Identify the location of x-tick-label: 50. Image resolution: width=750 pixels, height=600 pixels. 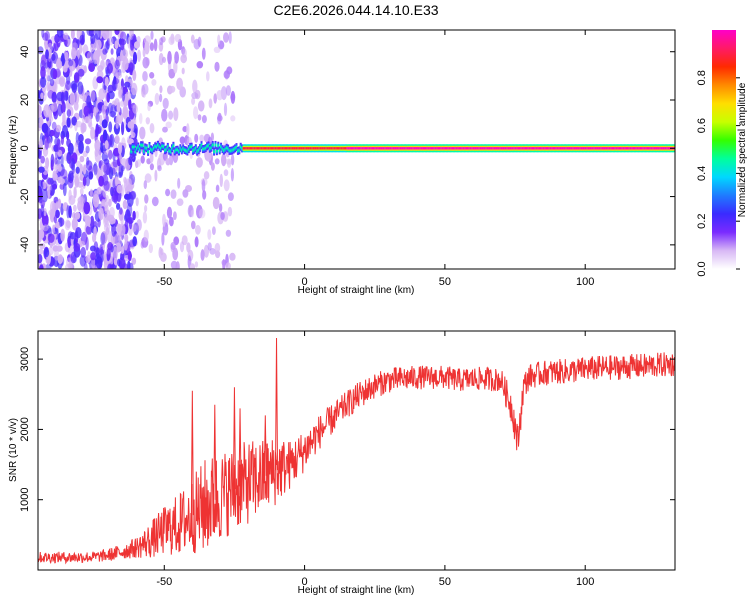
(445, 282).